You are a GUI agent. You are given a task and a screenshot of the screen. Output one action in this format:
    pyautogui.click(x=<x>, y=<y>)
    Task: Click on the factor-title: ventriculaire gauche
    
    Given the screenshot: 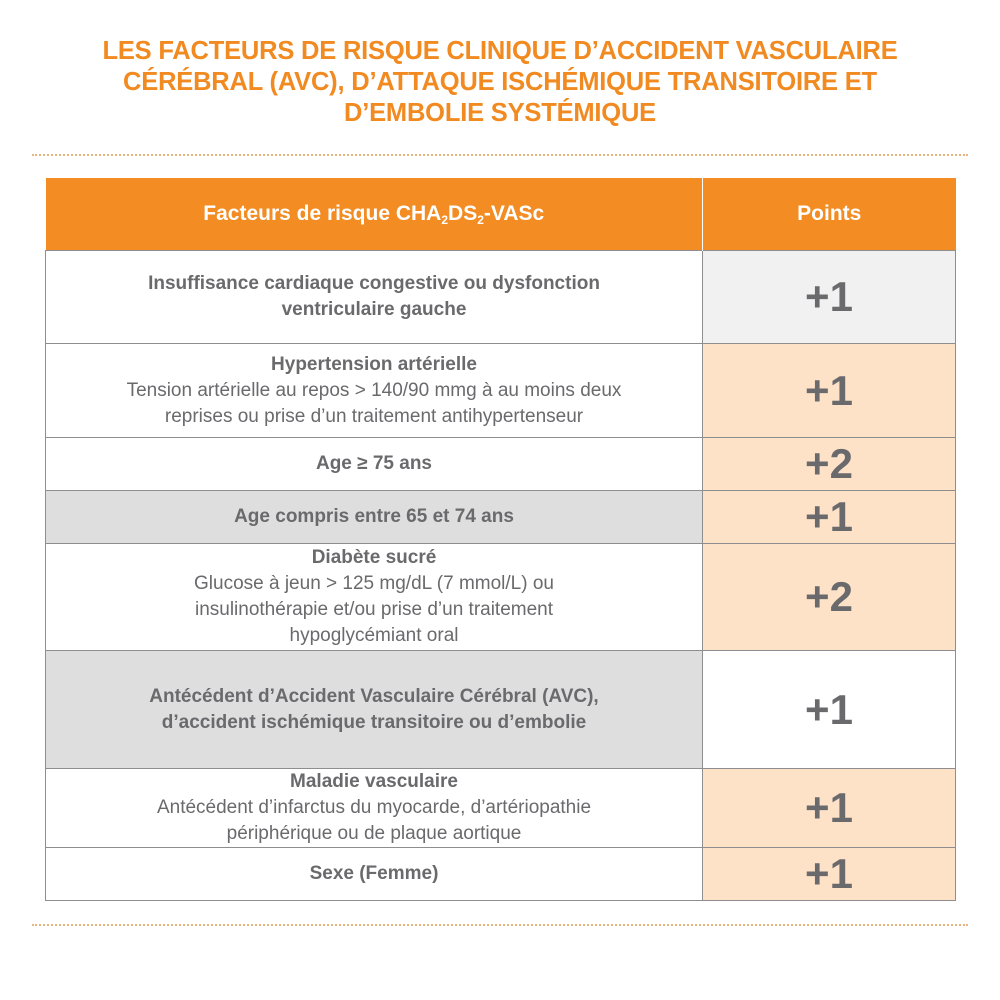 What is the action you would take?
    pyautogui.click(x=374, y=309)
    